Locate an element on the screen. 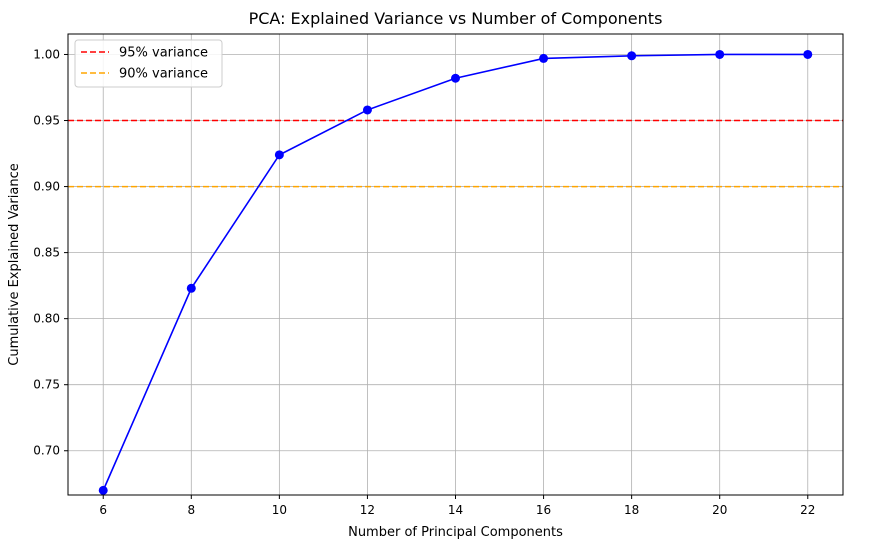 This screenshot has height=543, width=876. y-axis: 0.70 0.75 0.80 0.85 0.90 0.95 1.00 is located at coordinates (50, 252).